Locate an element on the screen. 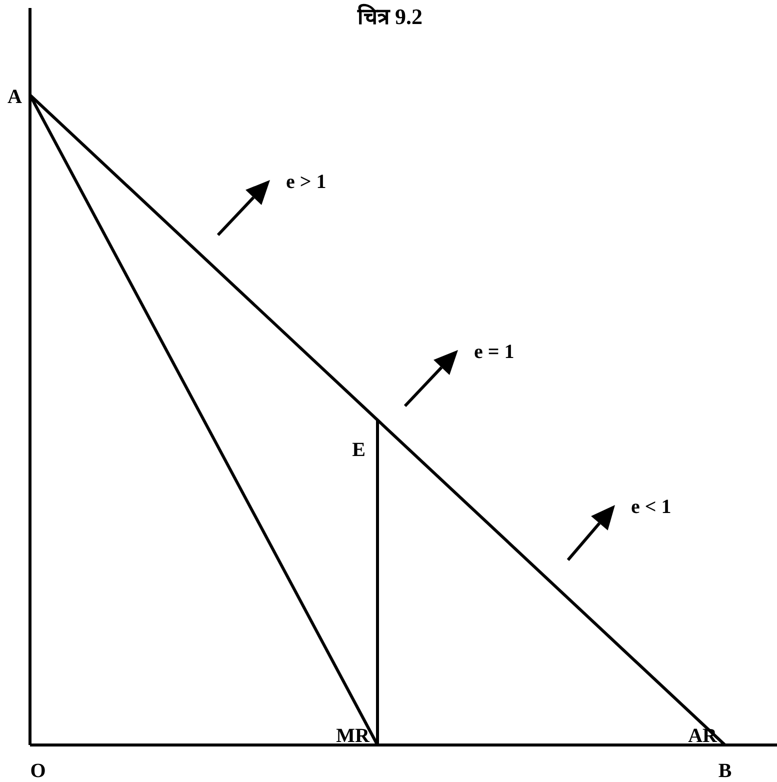 The width and height of the screenshot is (777, 782). annotation: e = 1 is located at coordinates (494, 352).